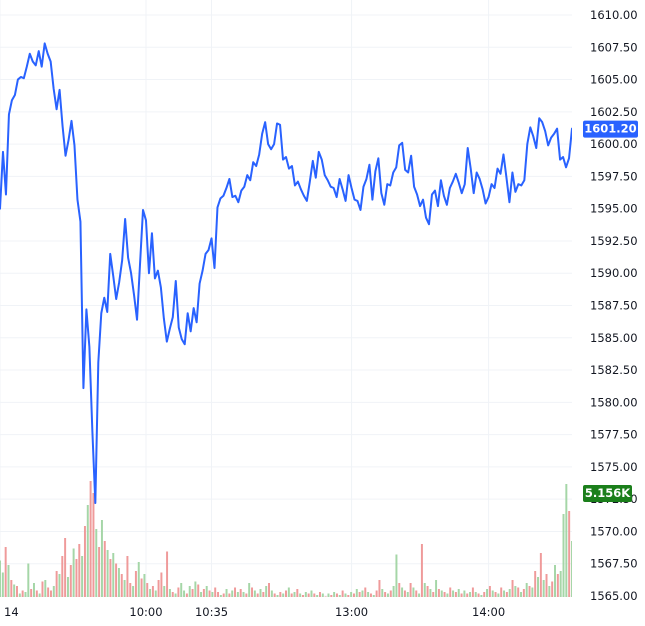  I want to click on y-tick-label: 1610.00, so click(614, 15).